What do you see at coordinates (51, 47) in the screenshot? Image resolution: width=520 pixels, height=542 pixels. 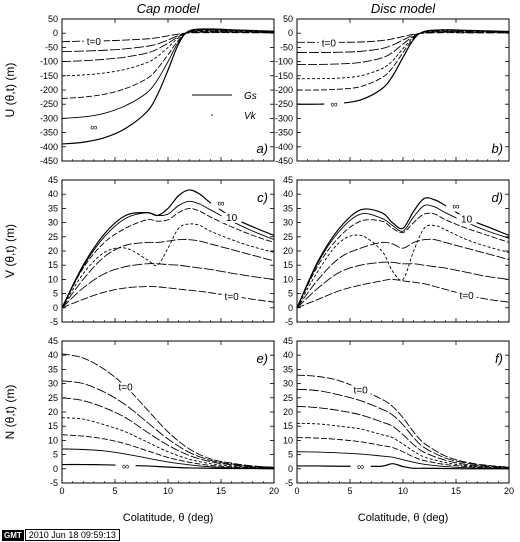 I see `y-tick-label: -50` at bounding box center [51, 47].